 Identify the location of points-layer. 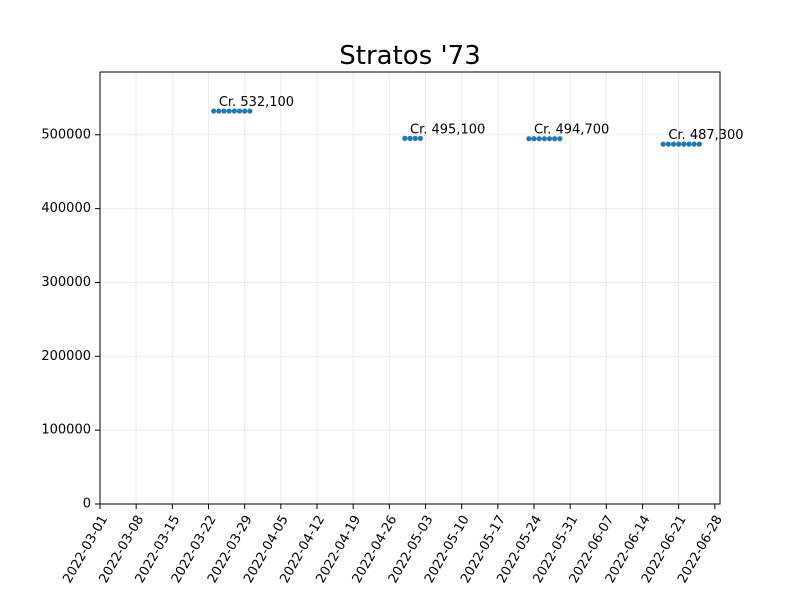
(456, 127).